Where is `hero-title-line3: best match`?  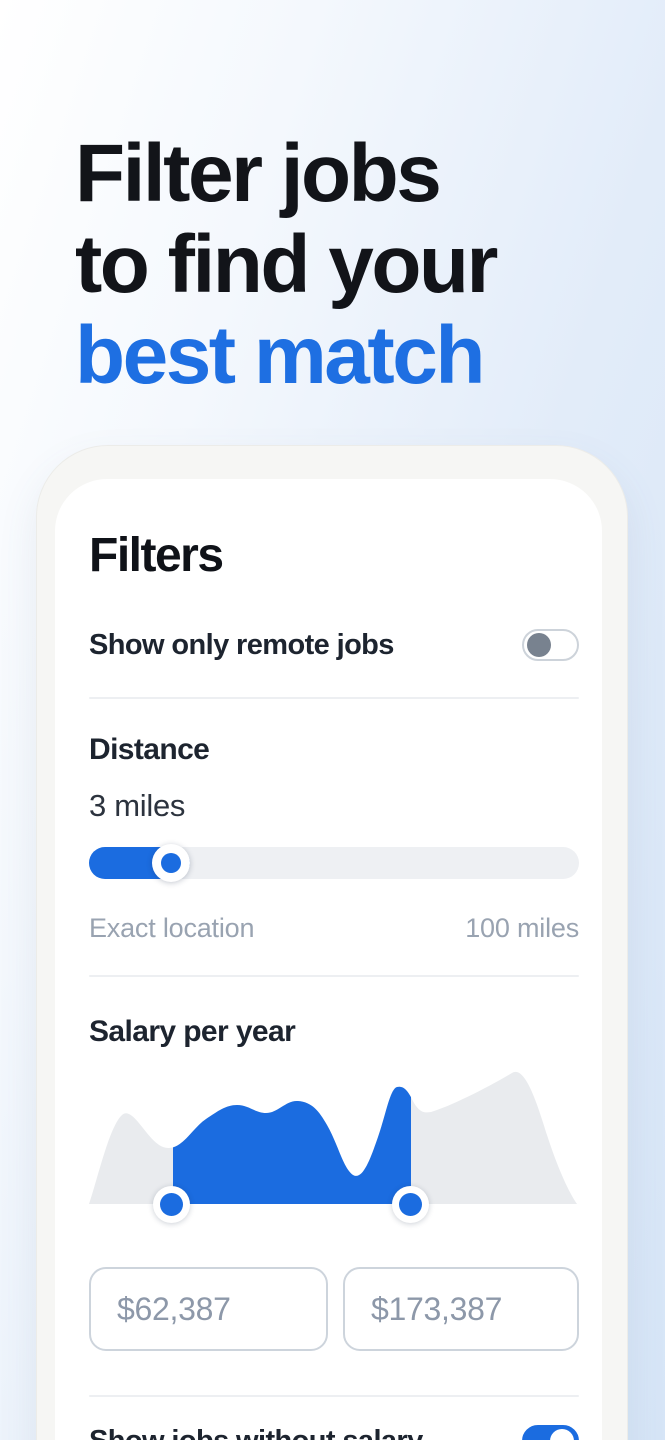 hero-title-line3: best match is located at coordinates (280, 355).